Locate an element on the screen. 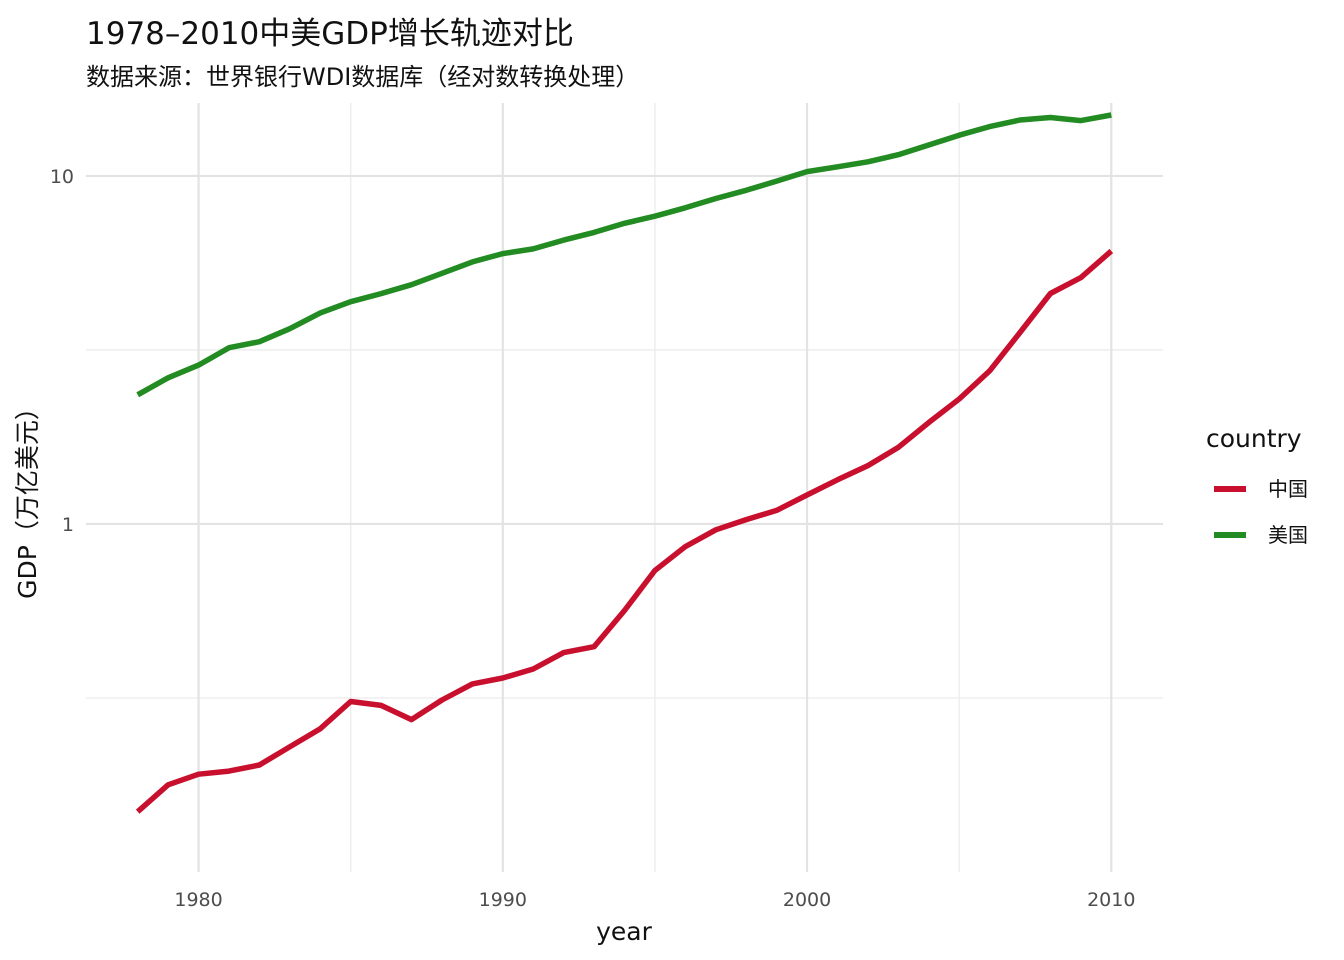 This screenshot has height=960, width=1344. y-tick-label: 1 is located at coordinates (68, 525).